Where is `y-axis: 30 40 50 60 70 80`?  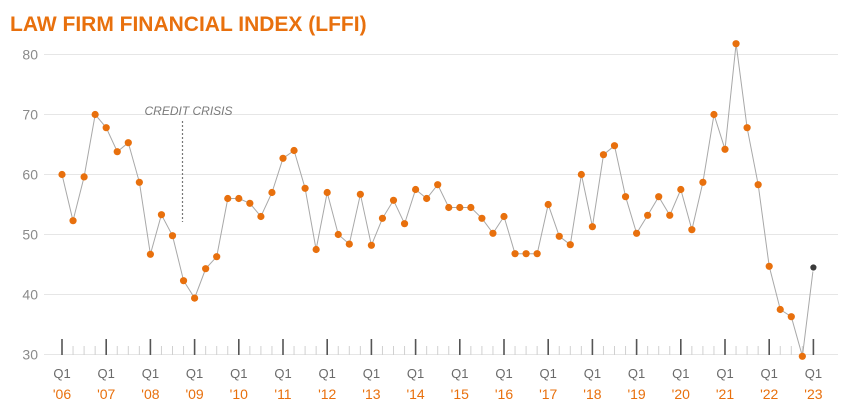 y-axis: 30 40 50 60 70 80 is located at coordinates (30, 205).